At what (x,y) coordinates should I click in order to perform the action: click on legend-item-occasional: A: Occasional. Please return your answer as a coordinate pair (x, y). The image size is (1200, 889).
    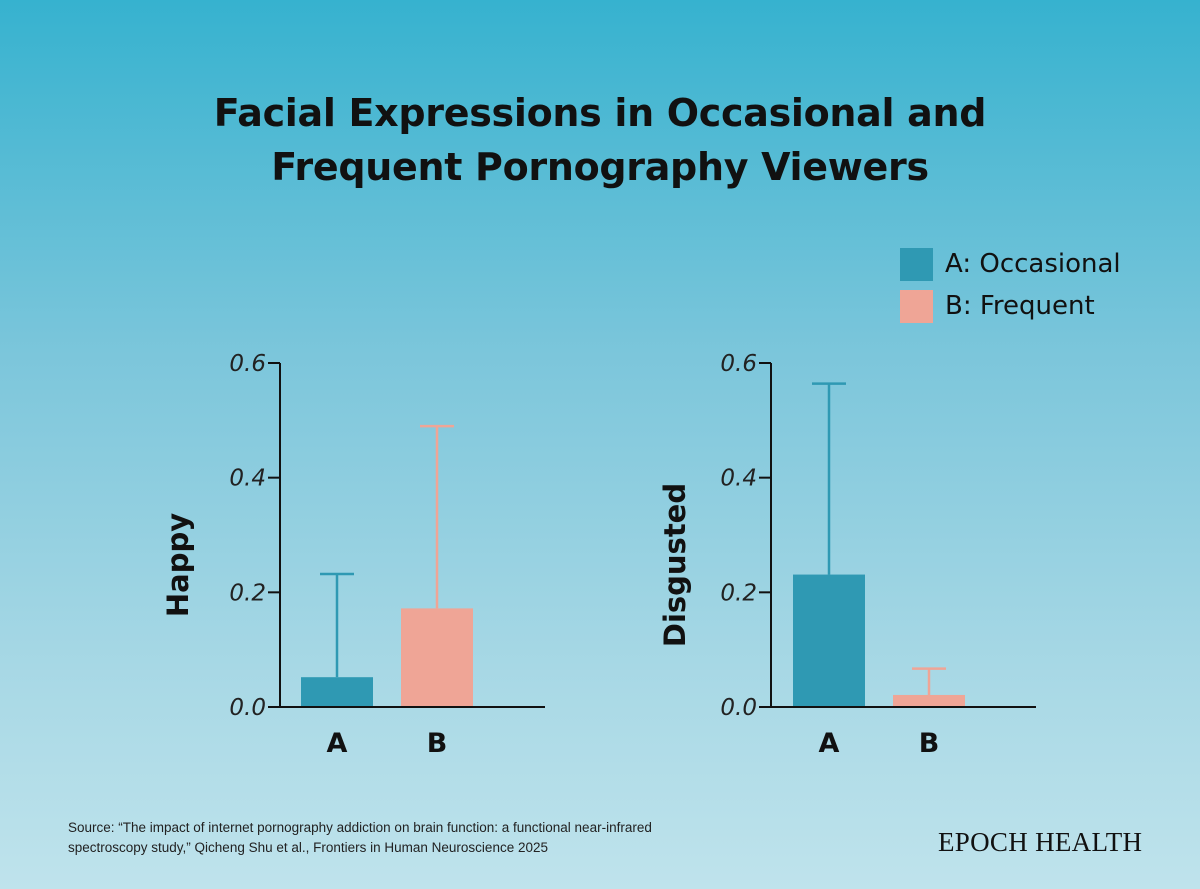
    Looking at the image, I should click on (1010, 264).